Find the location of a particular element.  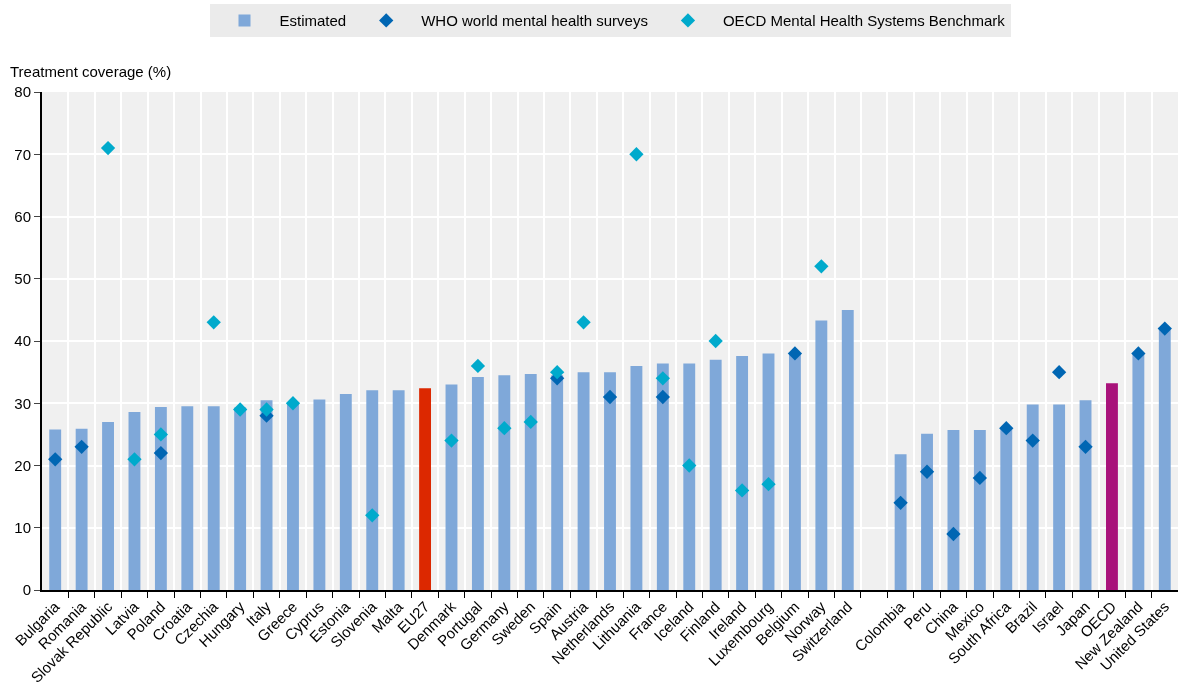

y-tick-label: 0 is located at coordinates (26, 590).